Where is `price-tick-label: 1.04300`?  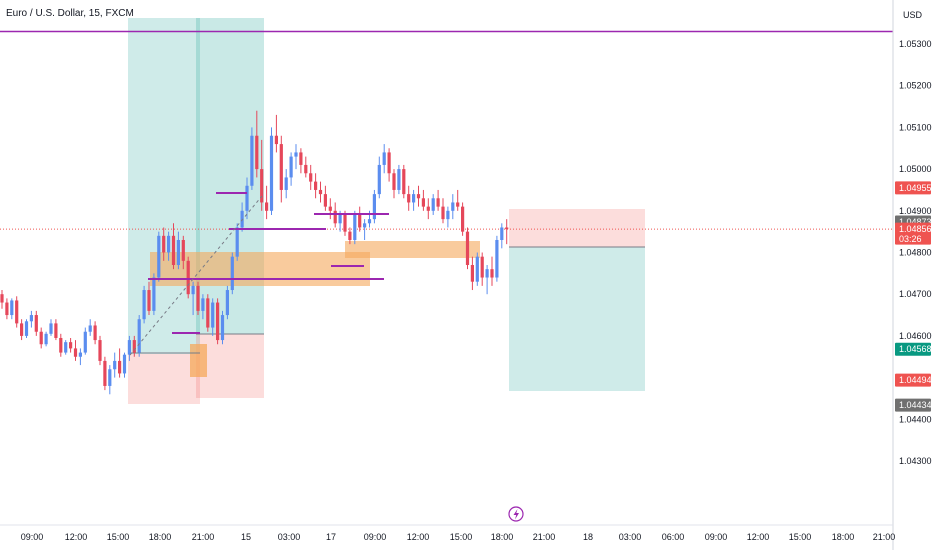
price-tick-label: 1.04300 is located at coordinates (915, 461).